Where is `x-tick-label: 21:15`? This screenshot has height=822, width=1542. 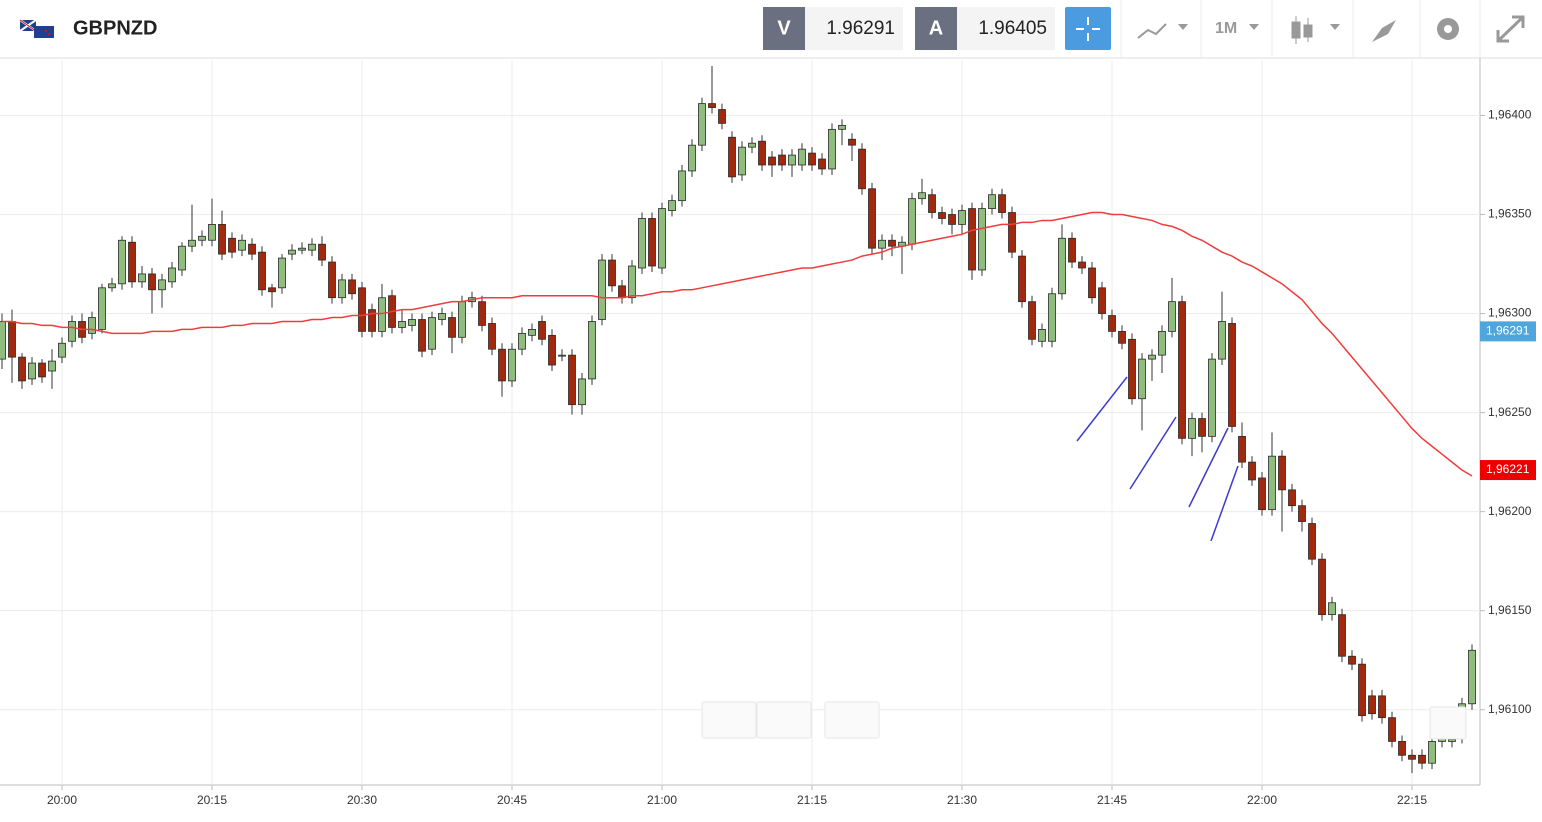
x-tick-label: 21:15 is located at coordinates (812, 800).